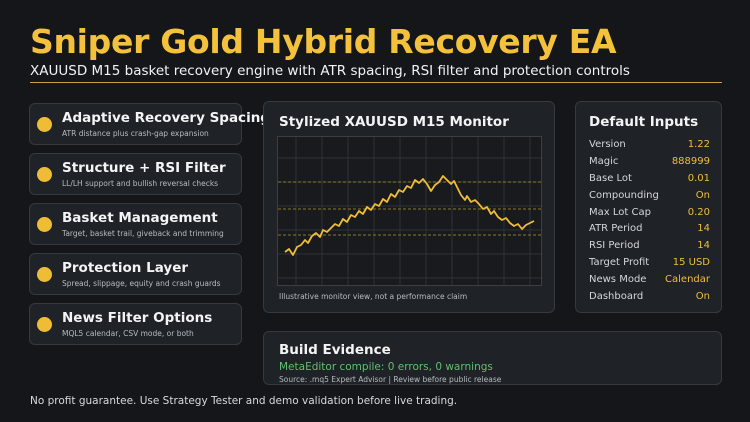 The height and width of the screenshot is (422, 750). What do you see at coordinates (137, 318) in the screenshot?
I see `feature-title: News Filter Options` at bounding box center [137, 318].